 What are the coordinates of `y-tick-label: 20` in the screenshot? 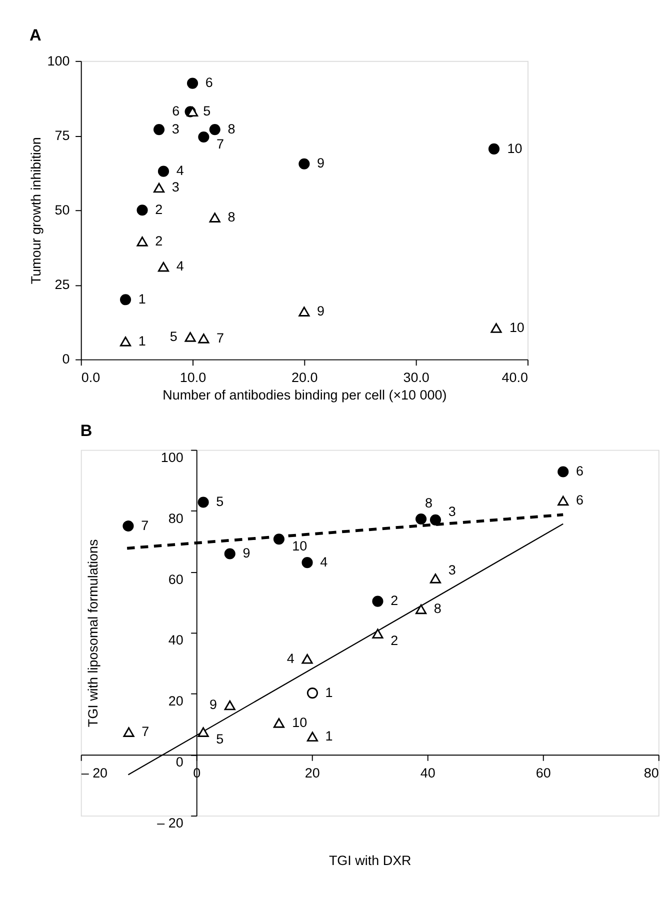 It's located at (176, 701).